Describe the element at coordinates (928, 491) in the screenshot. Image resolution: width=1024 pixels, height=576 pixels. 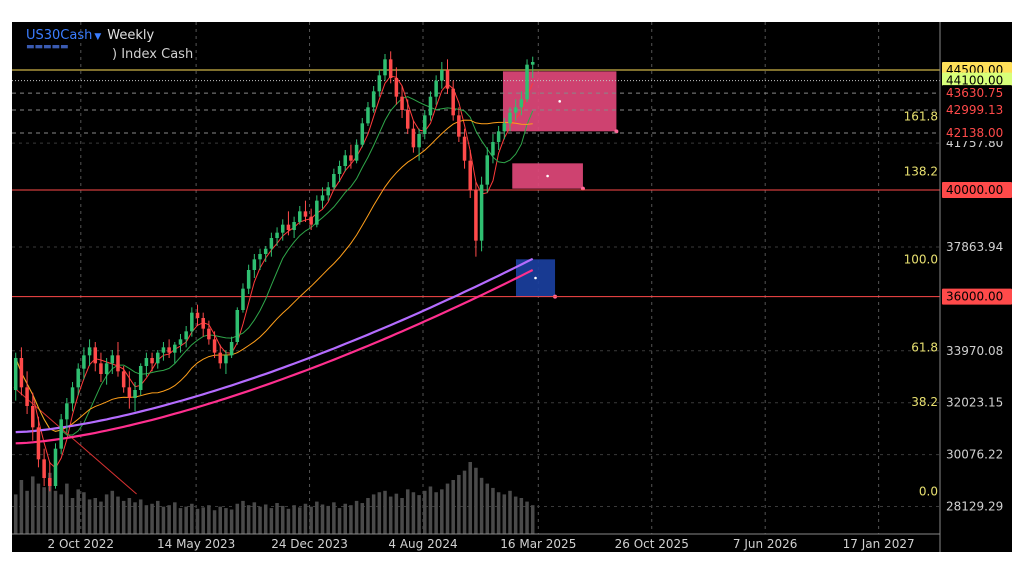
I see `fib-level-label: 0.0` at that location.